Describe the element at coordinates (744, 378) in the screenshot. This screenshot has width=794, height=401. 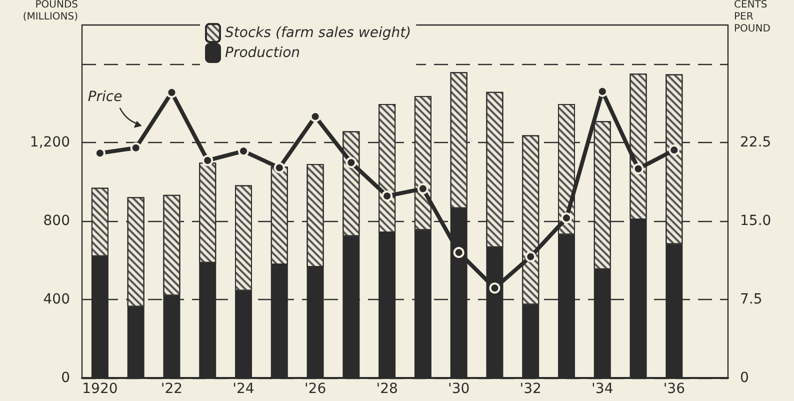
I see `y2-tick-label: 0` at that location.